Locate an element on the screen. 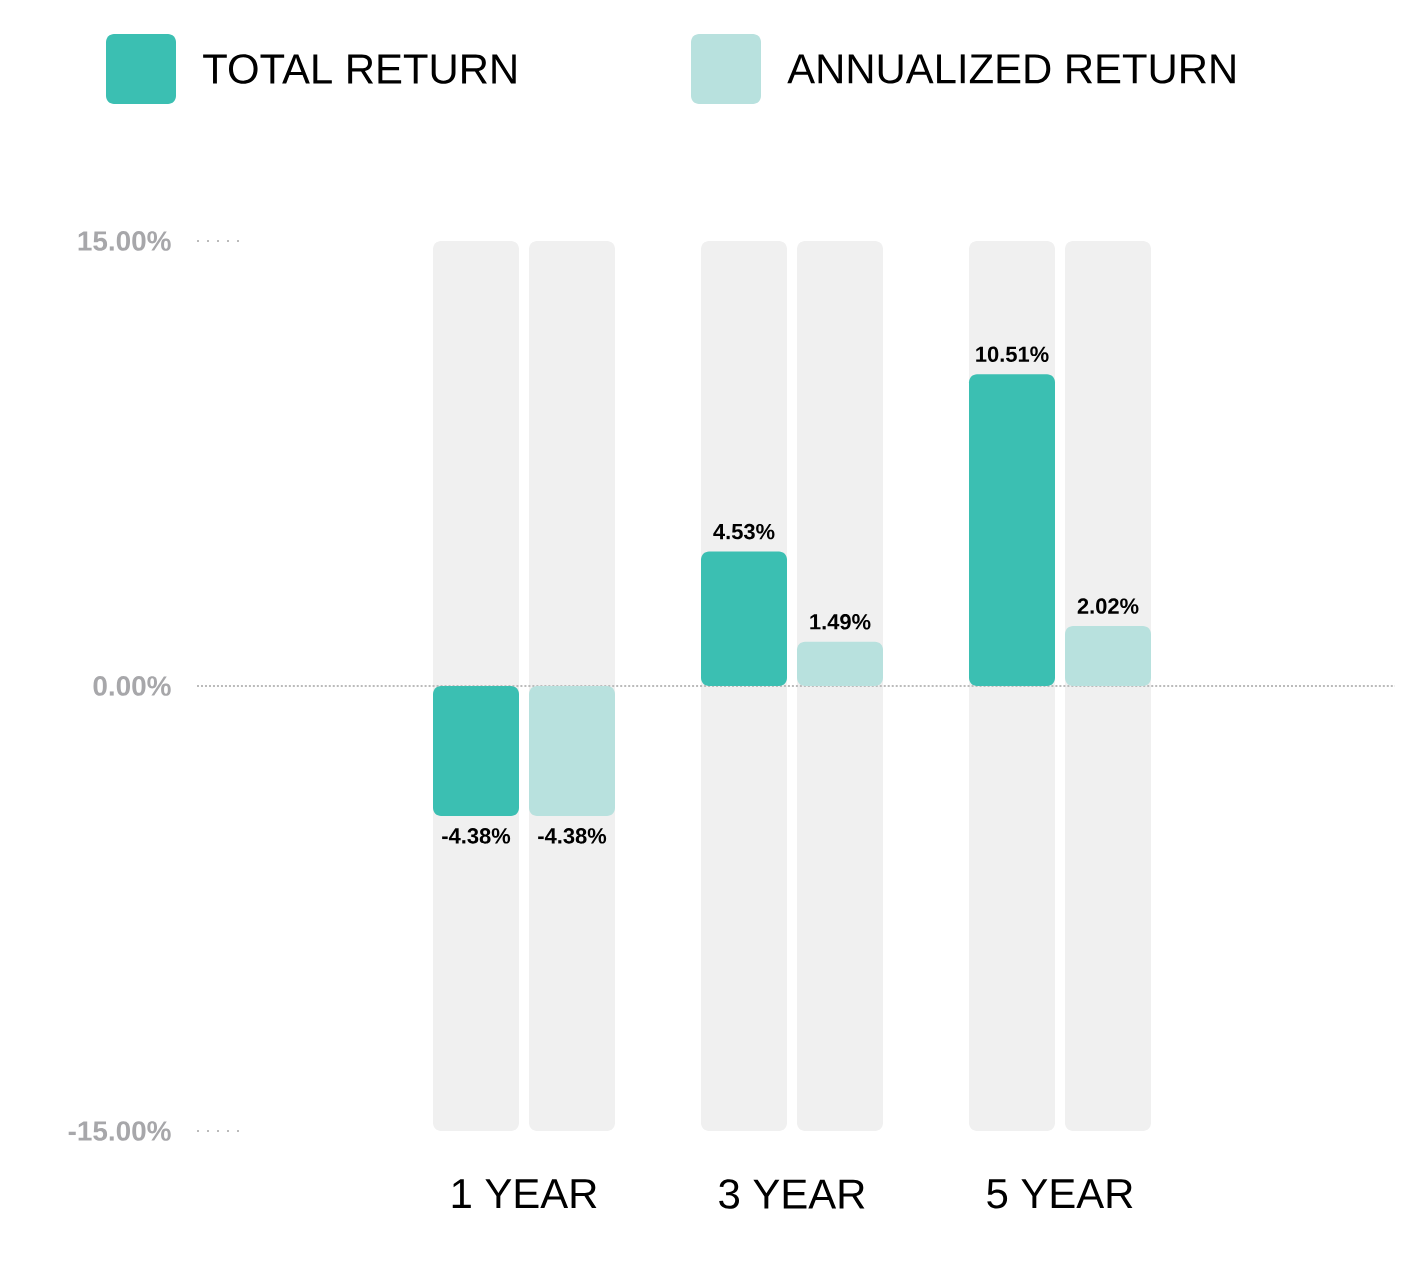  y-tick-label: 15.00% is located at coordinates (124, 241).